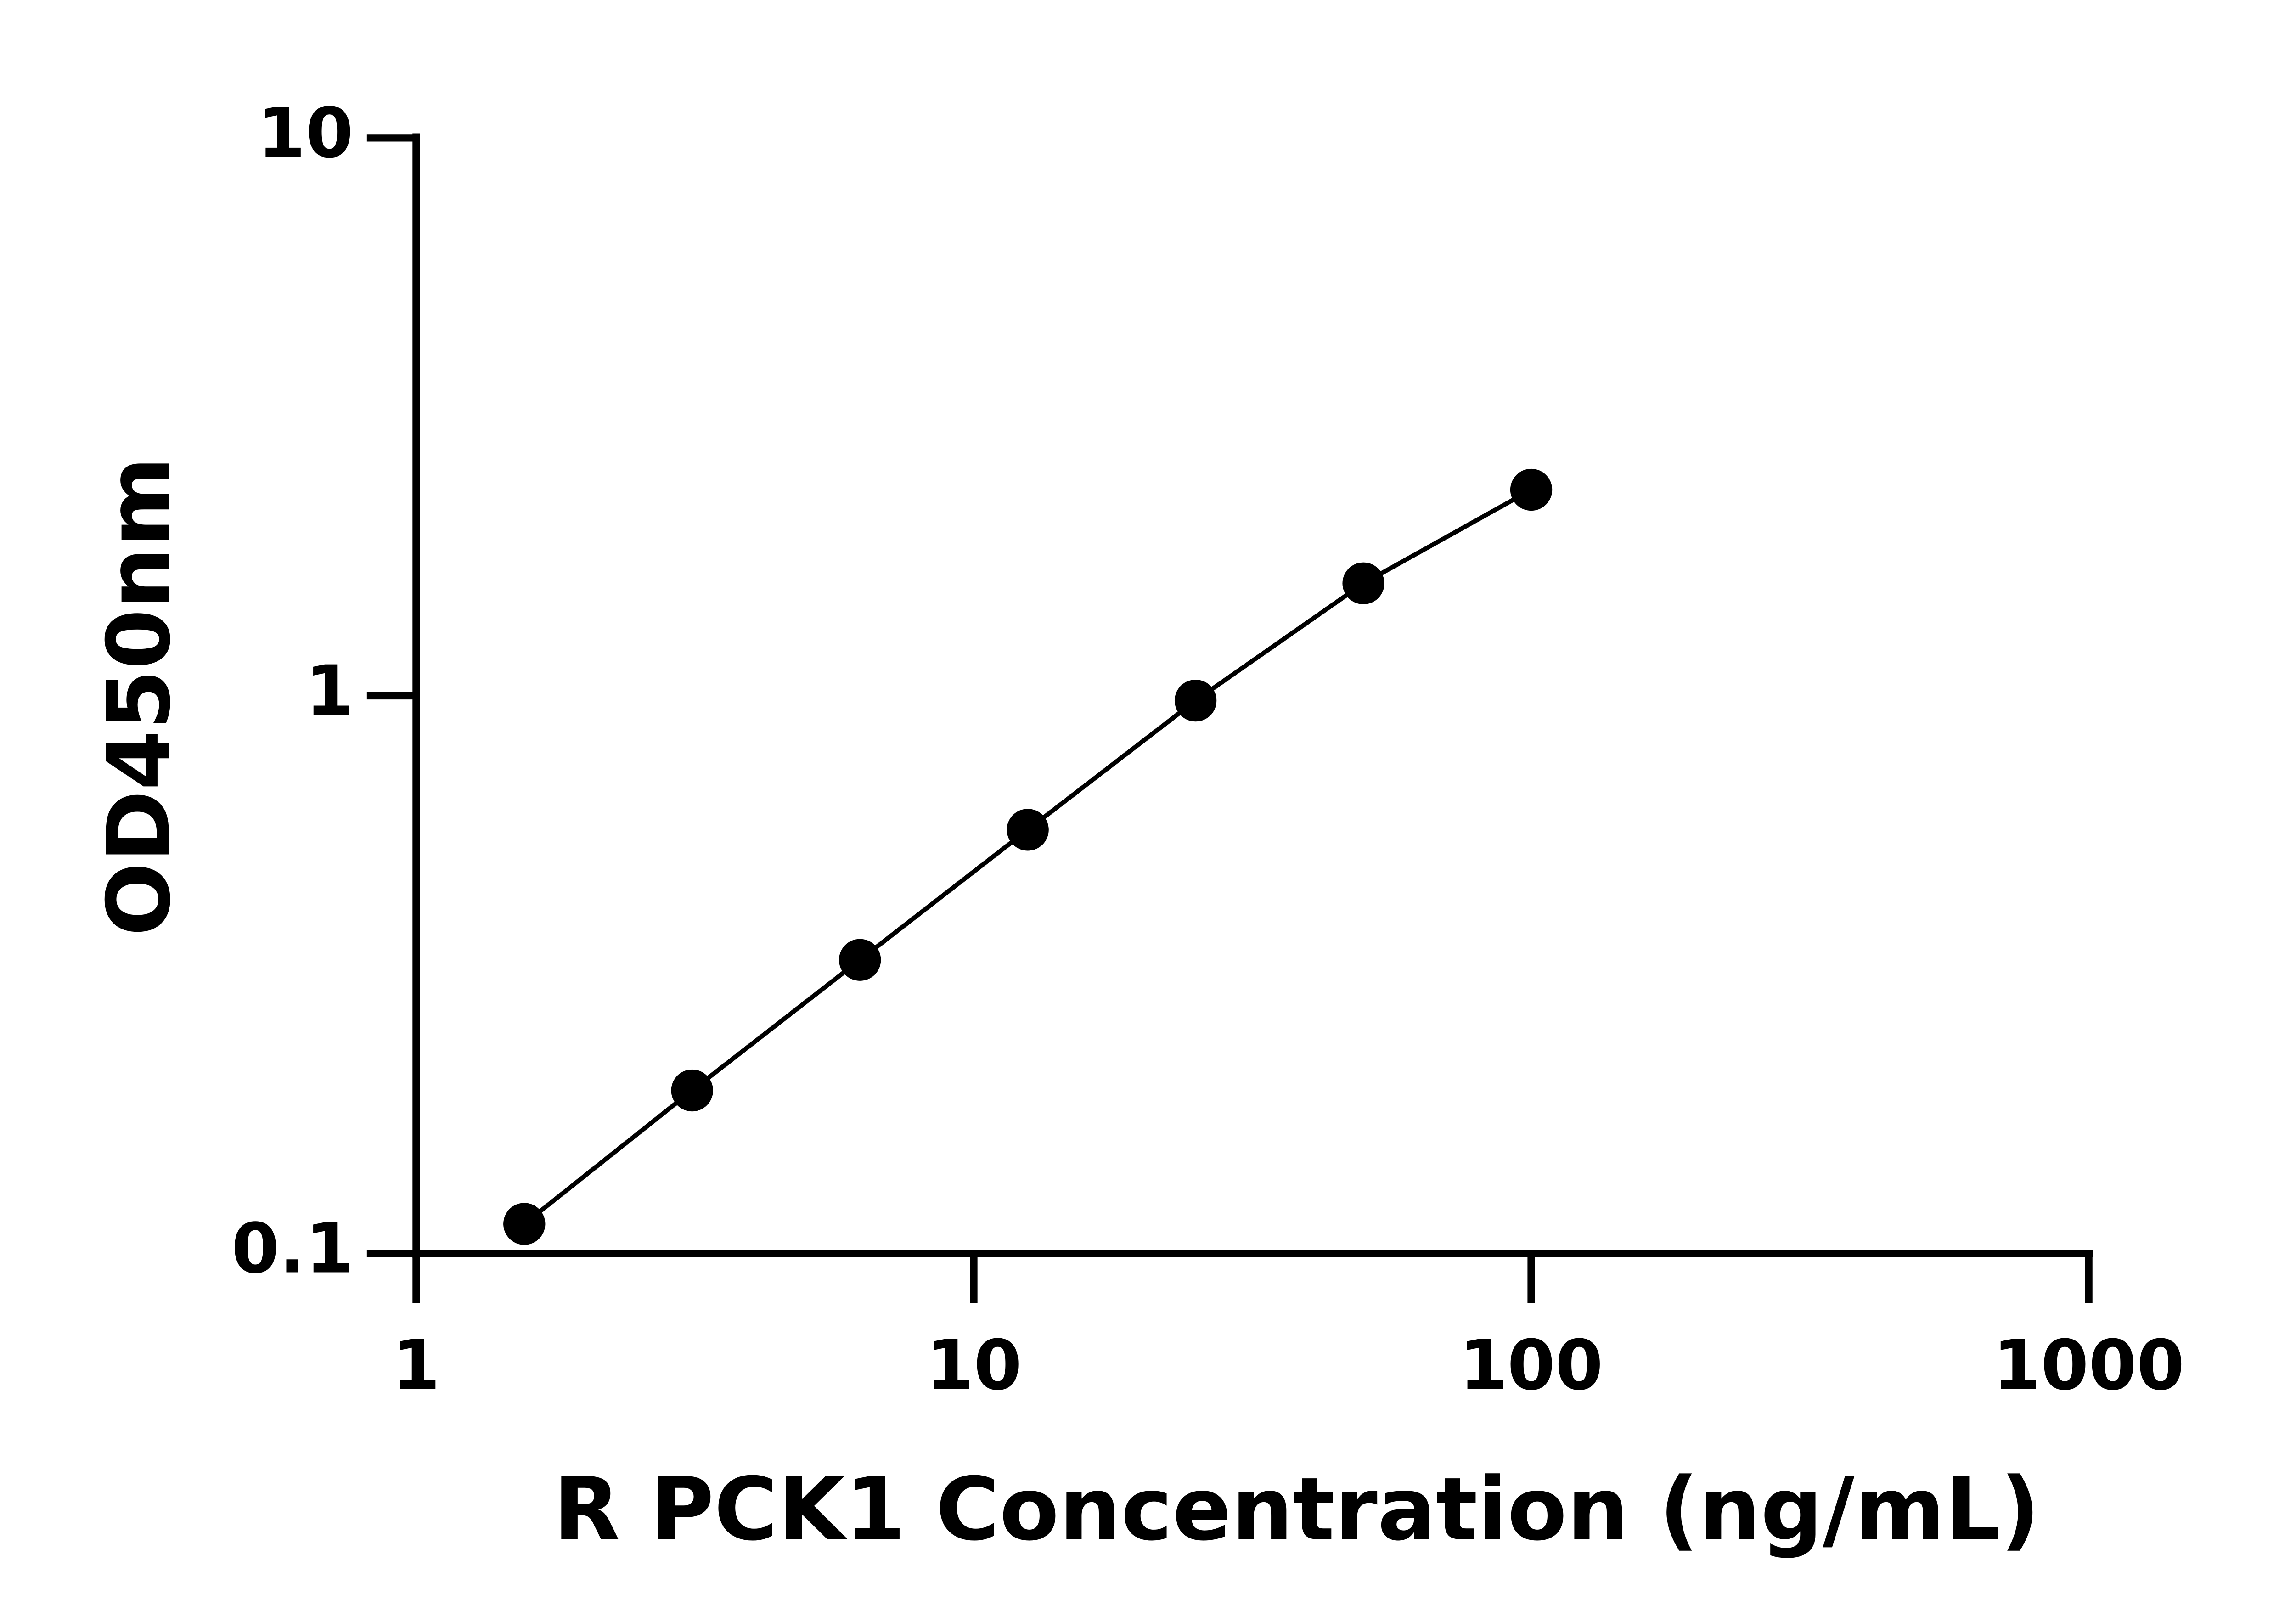  What do you see at coordinates (329, 691) in the screenshot?
I see `y-tick-label: 1` at bounding box center [329, 691].